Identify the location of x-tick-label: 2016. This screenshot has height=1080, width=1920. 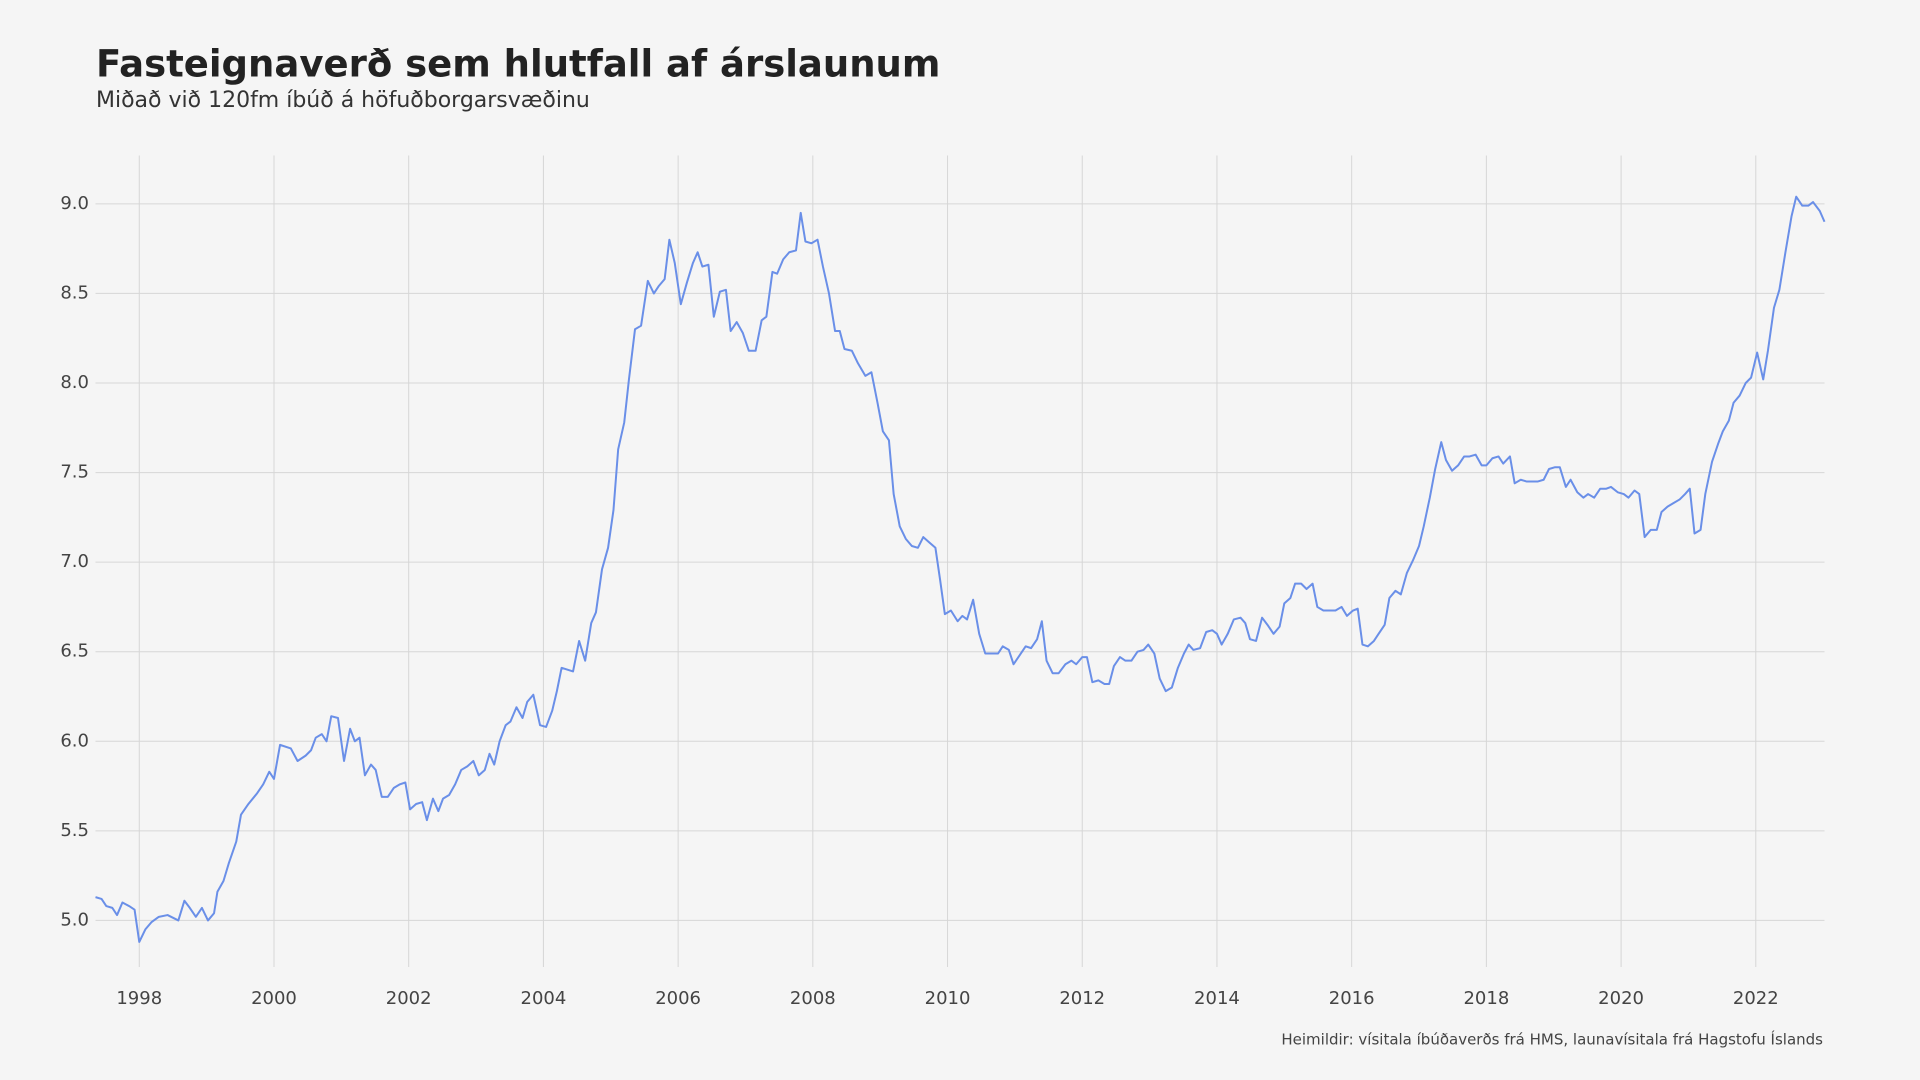
(1352, 998).